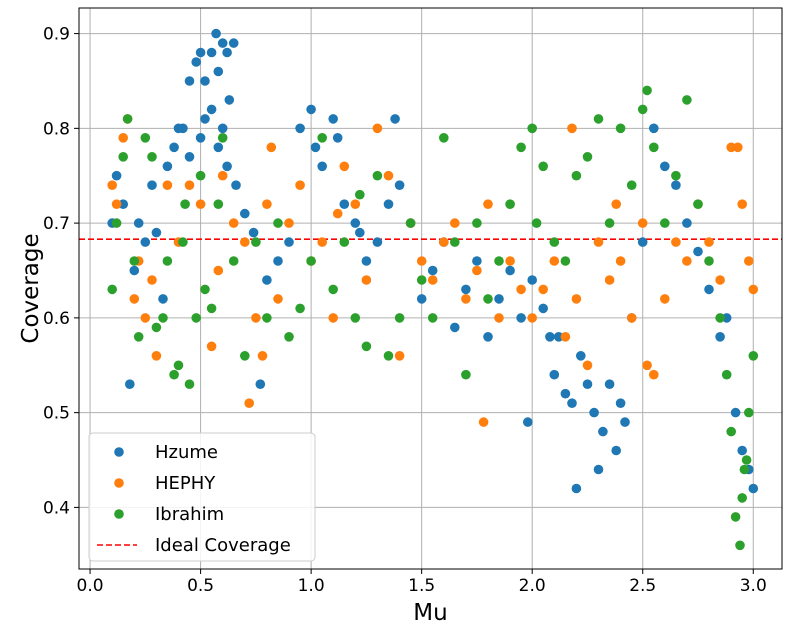 The image size is (793, 636). Describe the element at coordinates (223, 545) in the screenshot. I see `legend-label: Ideal Coverage` at that location.